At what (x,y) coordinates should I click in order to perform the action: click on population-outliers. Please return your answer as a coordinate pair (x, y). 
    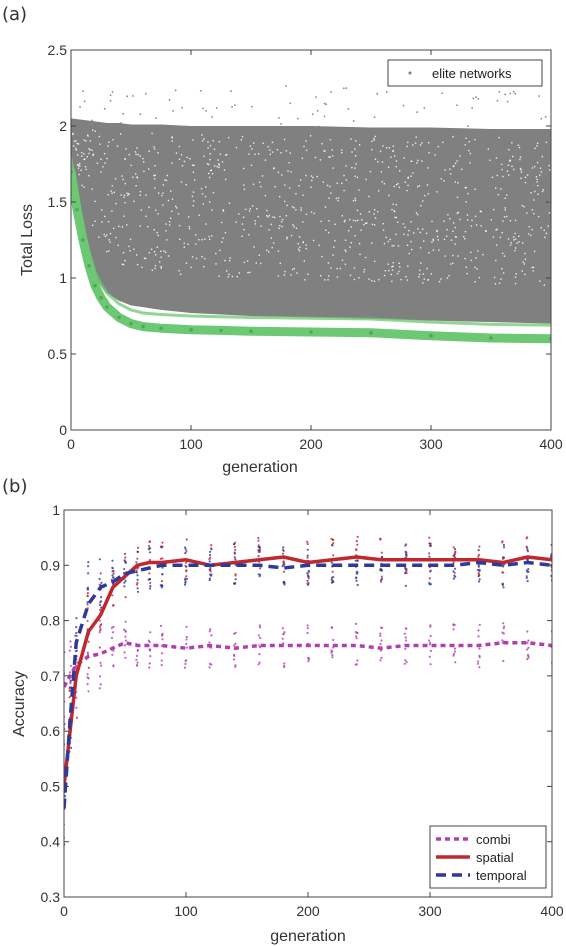
    Looking at the image, I should click on (313, 107).